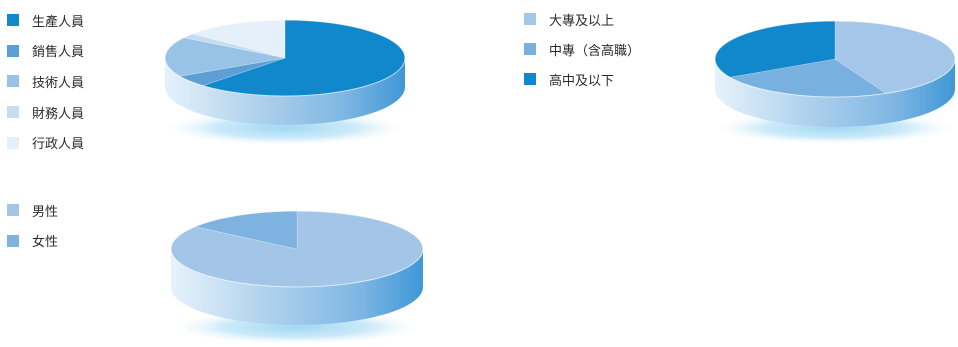  What do you see at coordinates (829, 87) in the screenshot?
I see `pie-chart-education-level` at bounding box center [829, 87].